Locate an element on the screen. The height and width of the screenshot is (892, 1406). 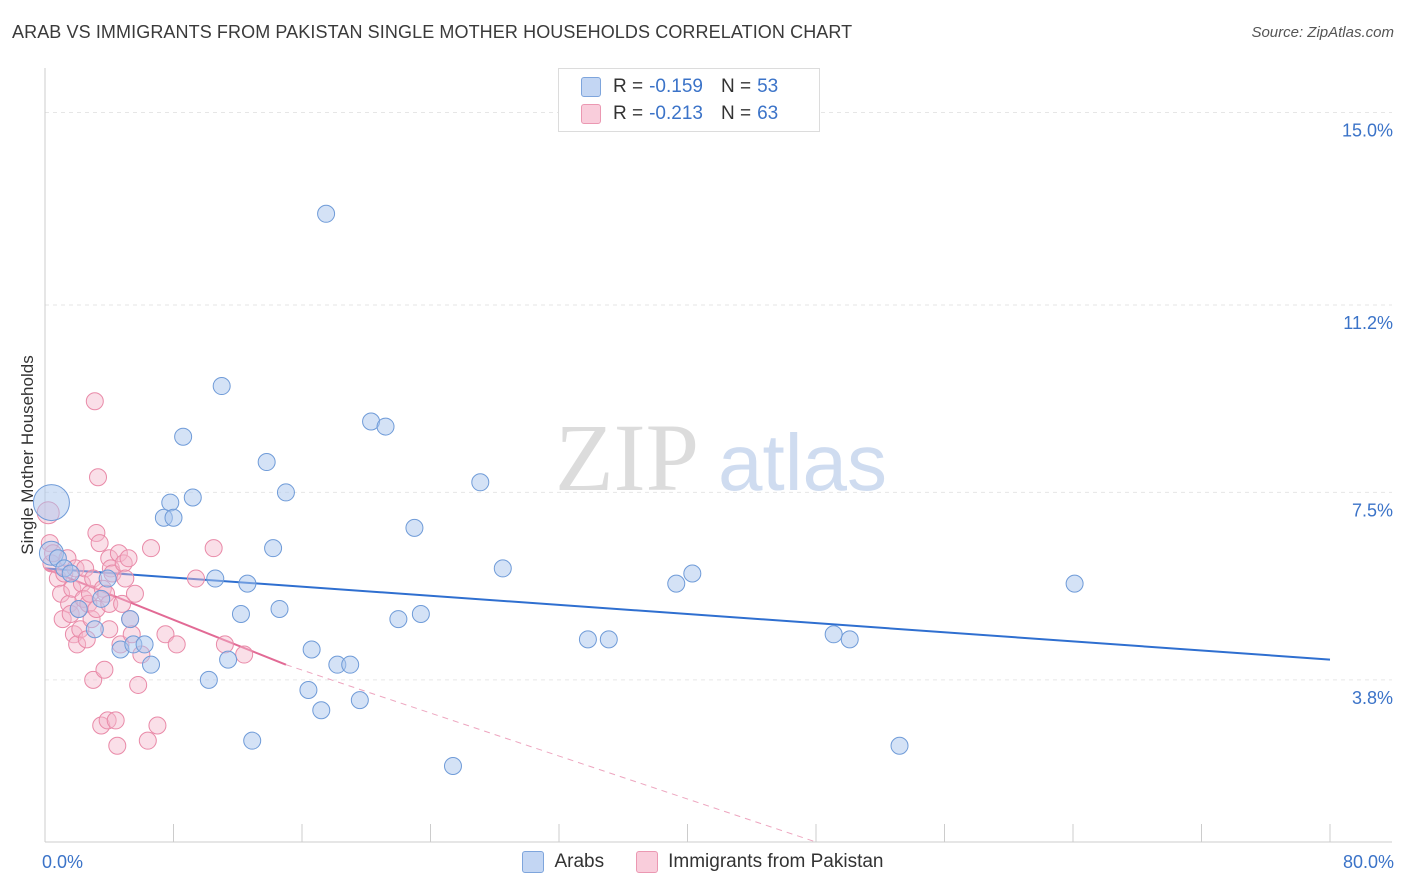
legend-item-pakistan: Immigrants from Pakistan is located at coordinates (760, 862).